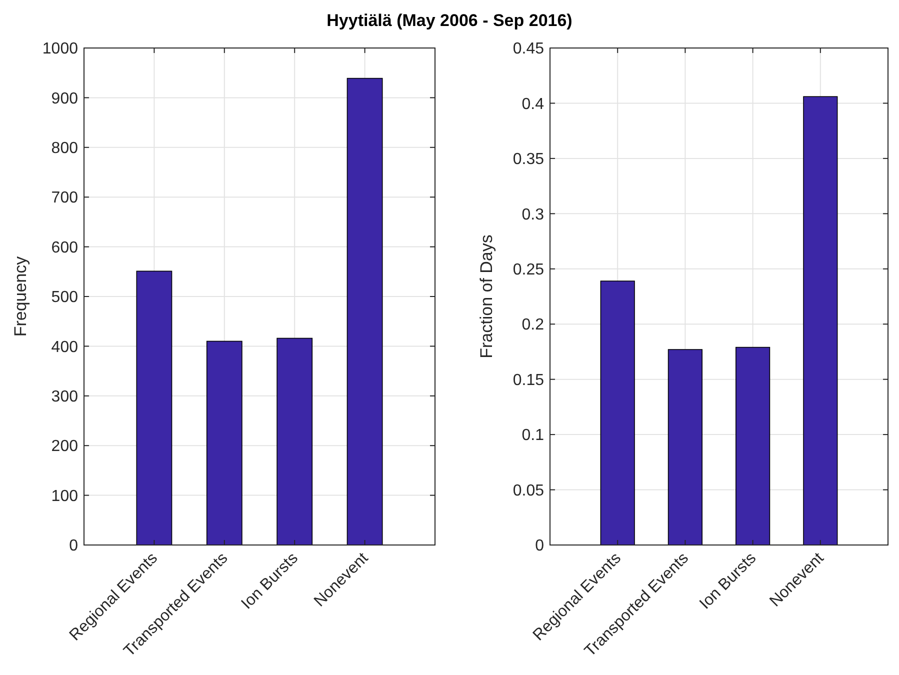 The height and width of the screenshot is (675, 899). I want to click on y-tick-label: 0.25, so click(528, 269).